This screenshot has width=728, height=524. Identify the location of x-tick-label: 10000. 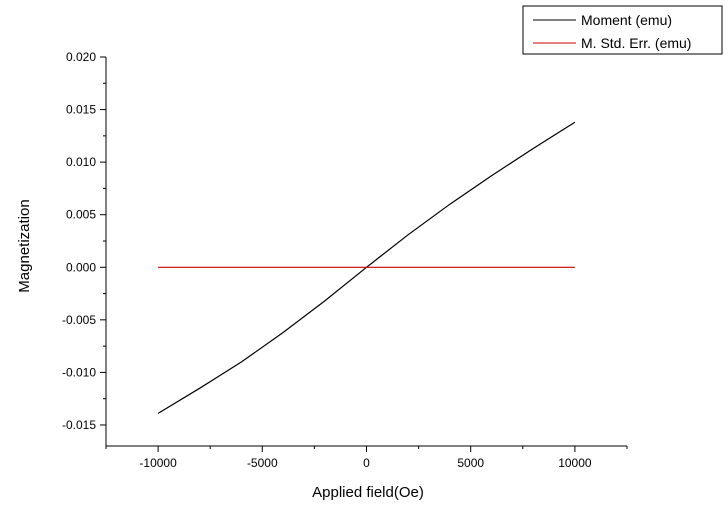
(575, 463).